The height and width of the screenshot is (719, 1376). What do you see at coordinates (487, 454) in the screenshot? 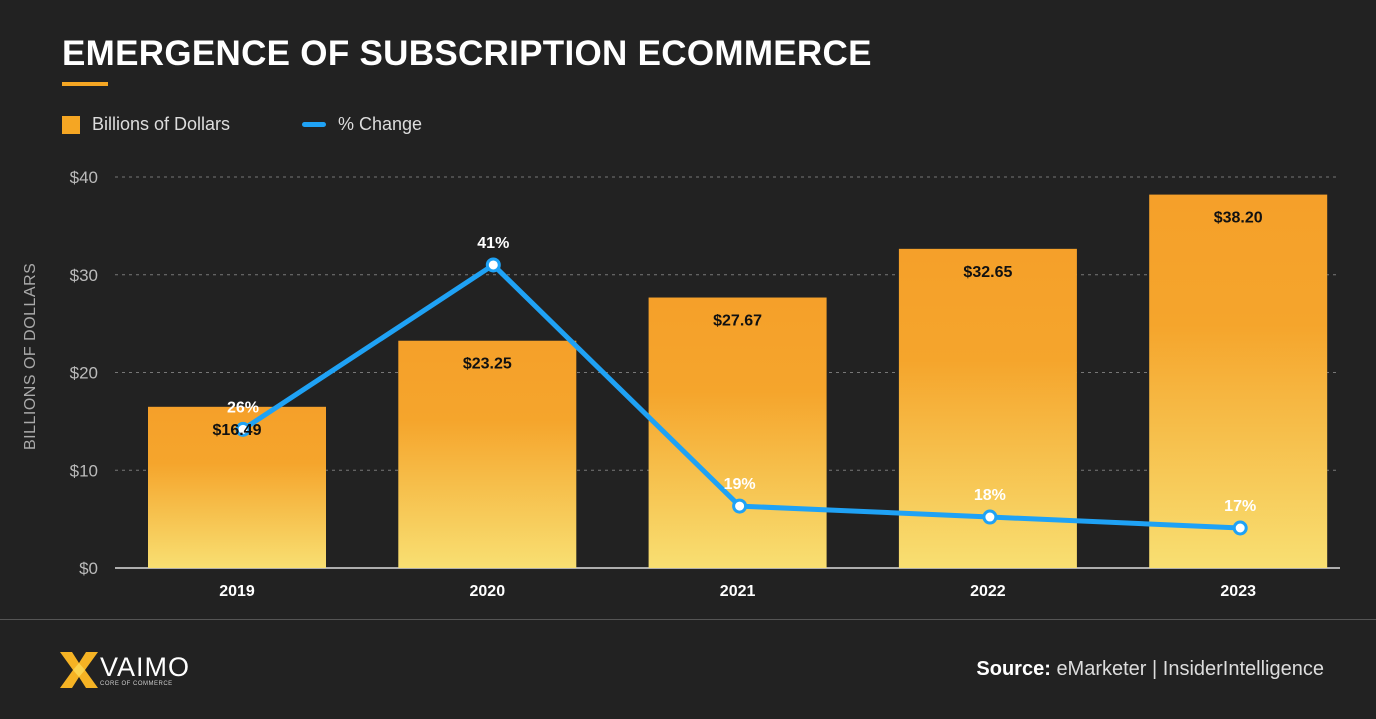
I see `bar-2020` at bounding box center [487, 454].